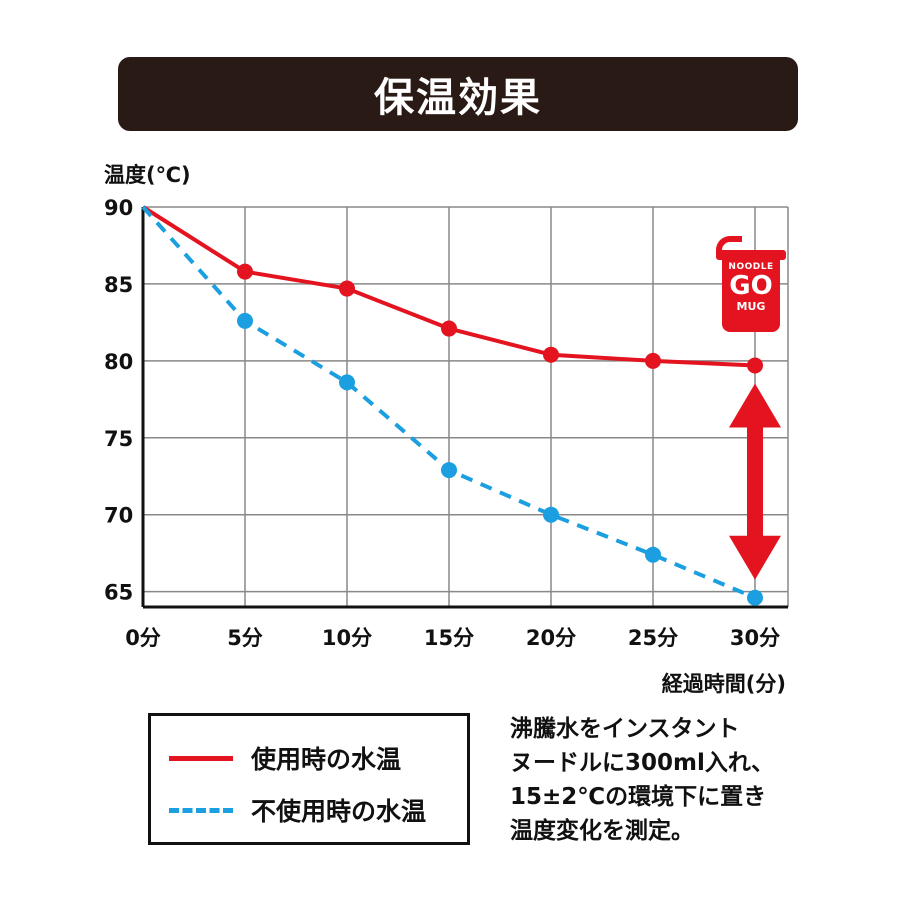 The width and height of the screenshot is (900, 900). Describe the element at coordinates (118, 439) in the screenshot. I see `y-tick-label: 75` at that location.